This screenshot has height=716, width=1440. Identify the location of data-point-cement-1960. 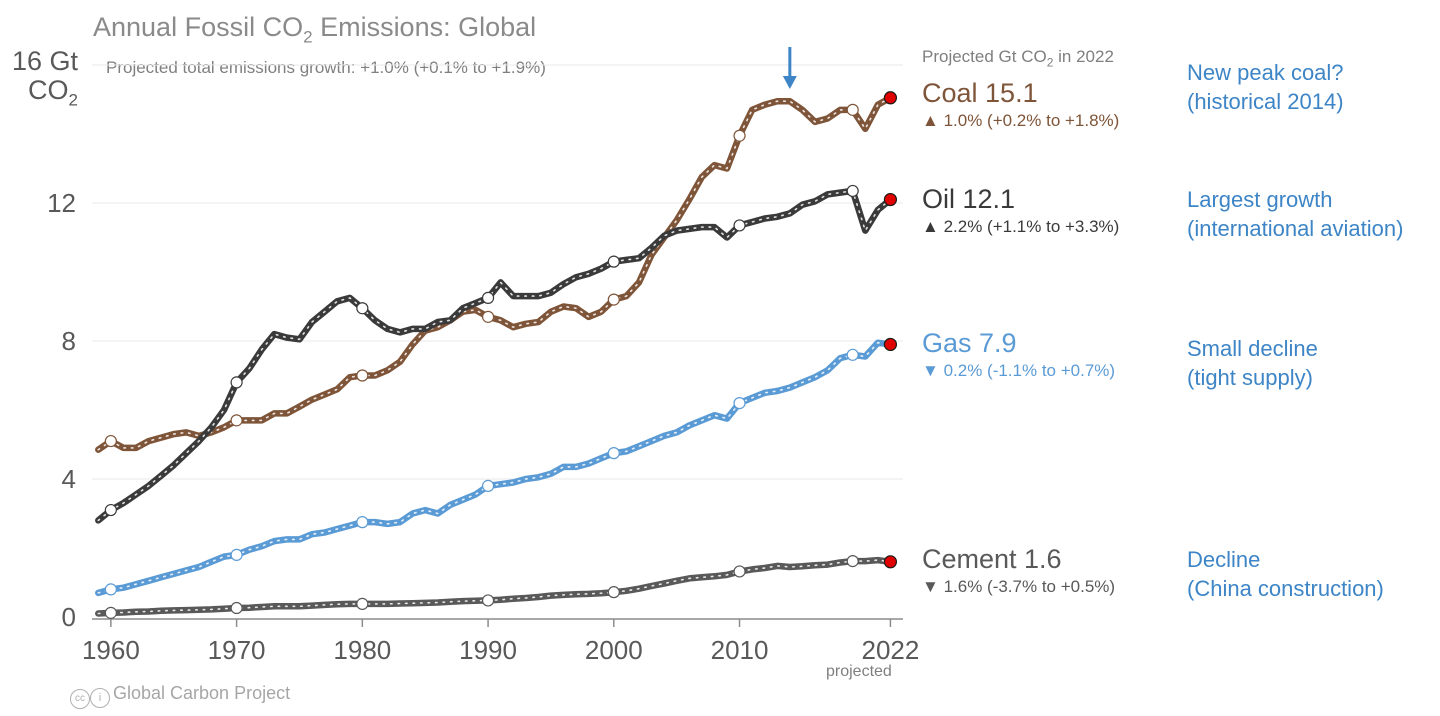
(110, 612).